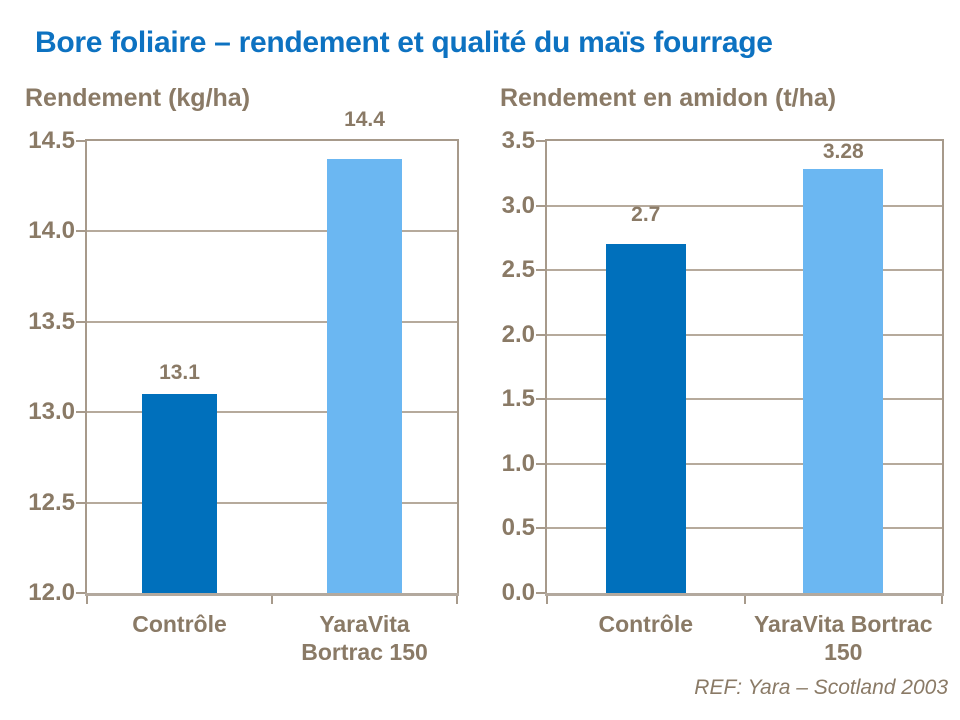  What do you see at coordinates (518, 528) in the screenshot?
I see `y-tick-label: 0.5` at bounding box center [518, 528].